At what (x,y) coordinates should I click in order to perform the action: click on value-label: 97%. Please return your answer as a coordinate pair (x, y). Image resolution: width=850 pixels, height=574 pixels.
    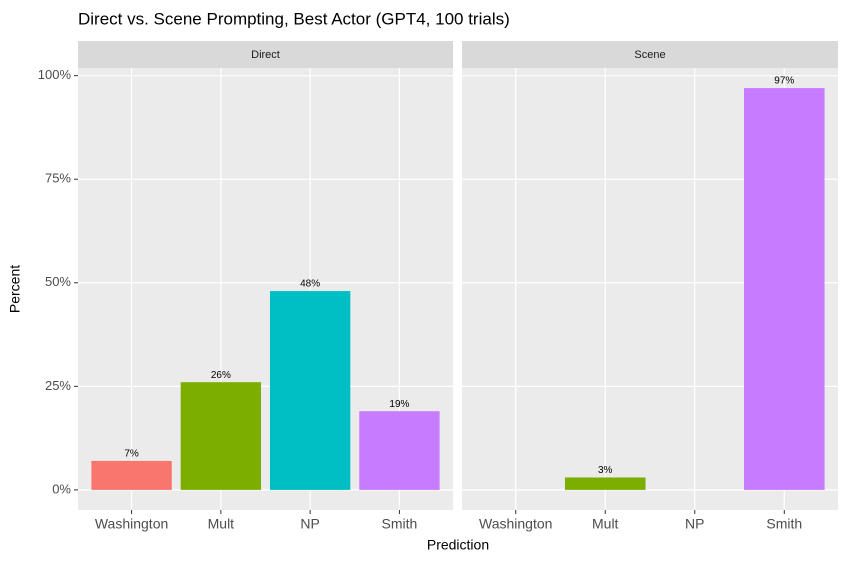
    Looking at the image, I should click on (784, 81).